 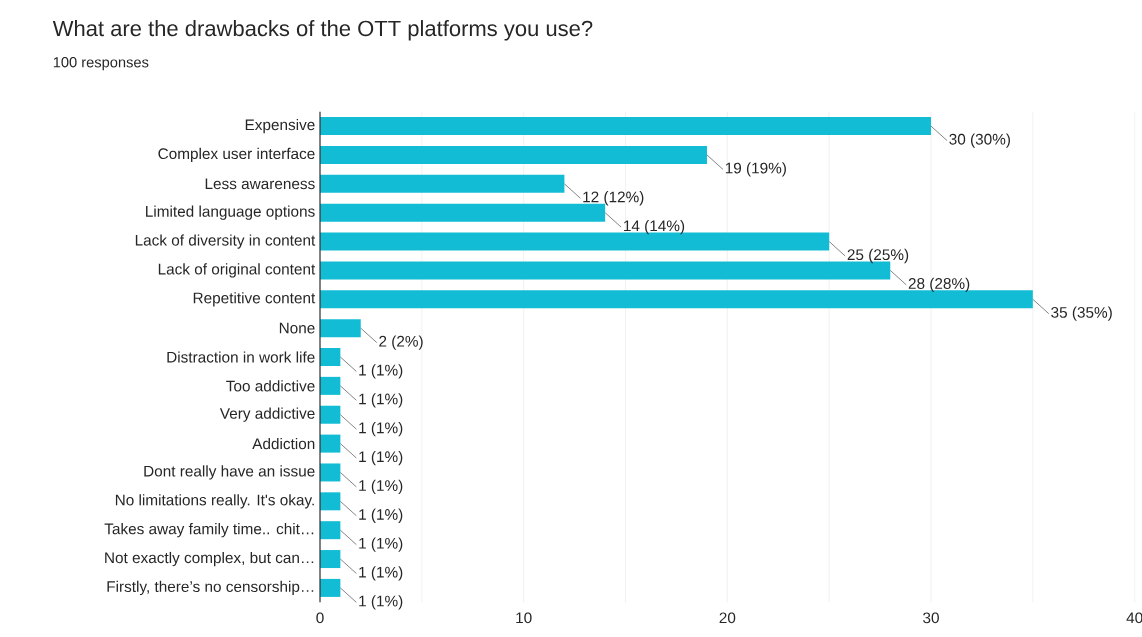 I want to click on x-tick-label: 20, so click(x=727, y=618).